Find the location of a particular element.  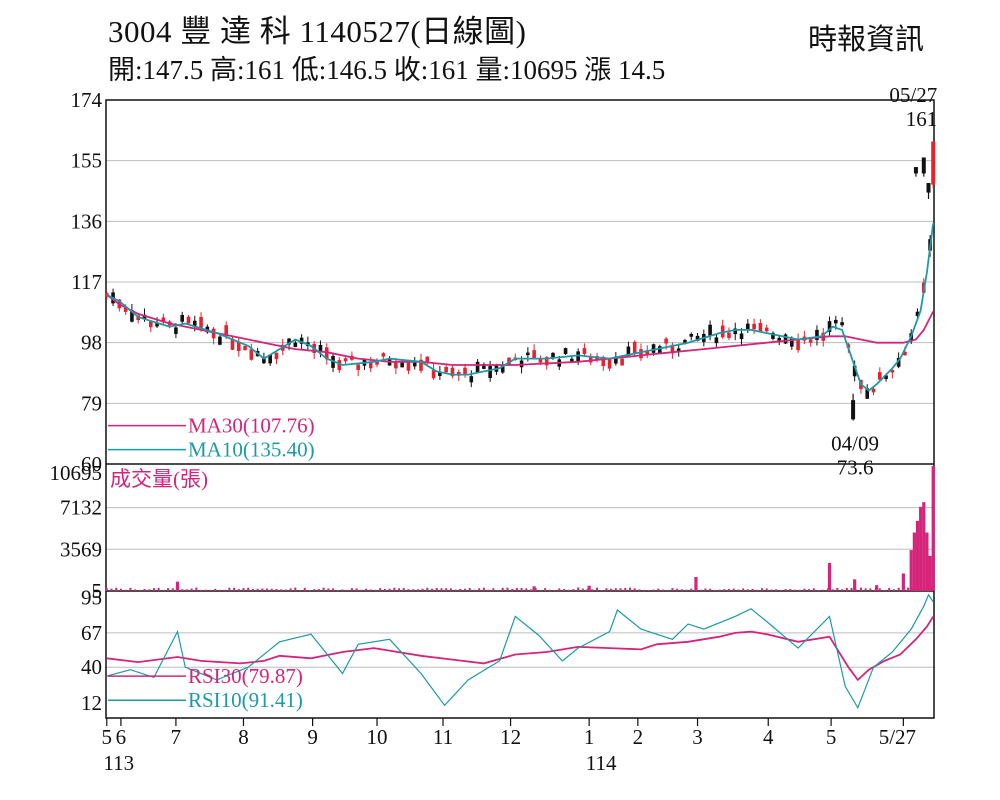

high-date-label: 05/27 is located at coordinates (913, 95).